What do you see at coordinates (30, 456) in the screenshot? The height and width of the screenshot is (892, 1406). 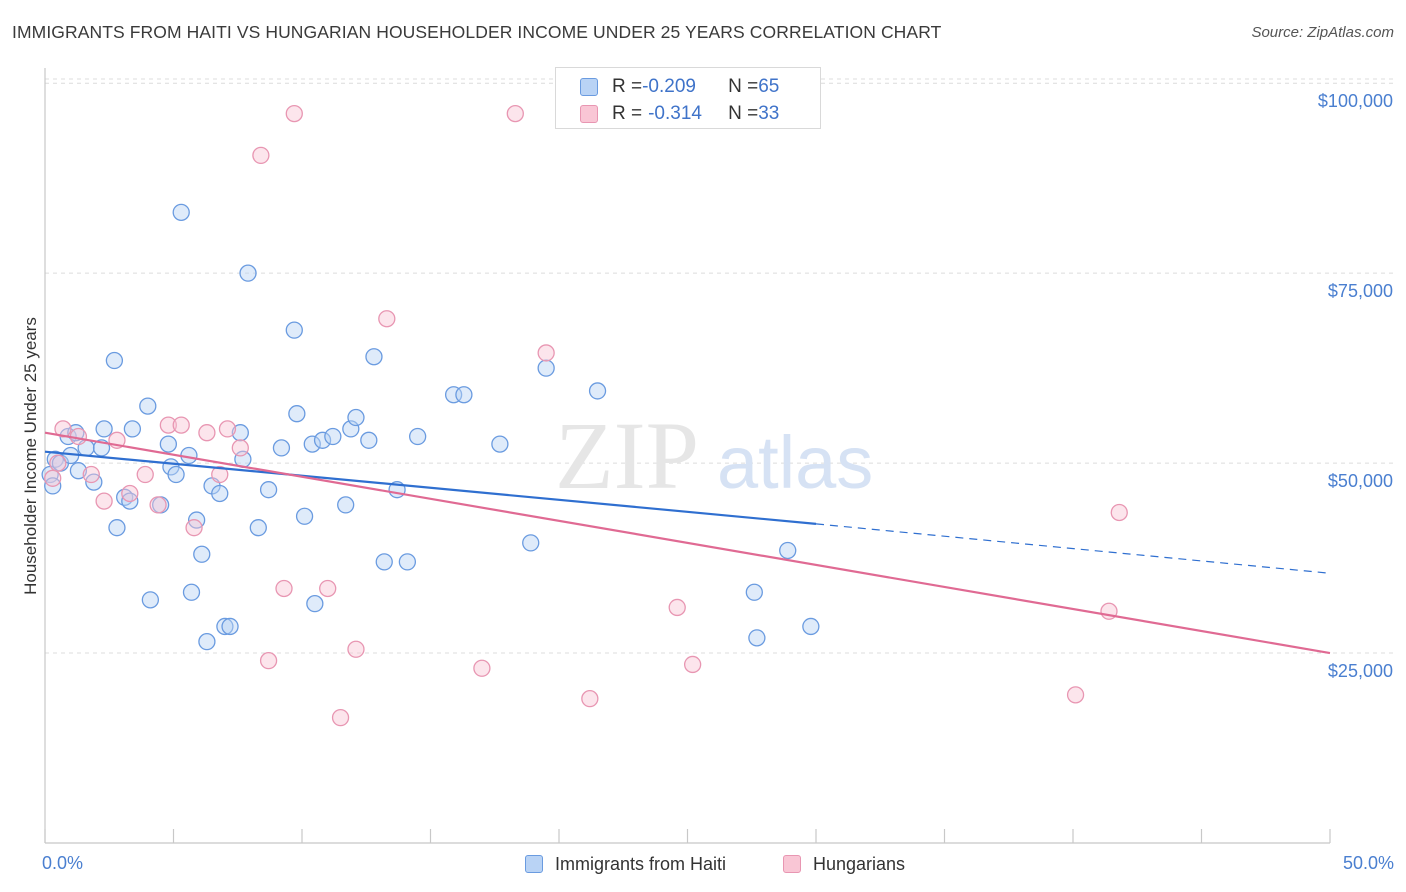 I see `y-axis-label: Householder Income Under 25 years` at bounding box center [30, 456].